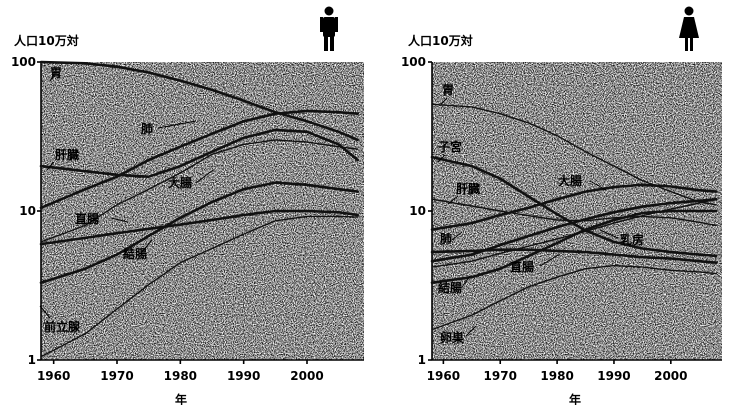 This screenshot has width=729, height=405. Describe the element at coordinates (632, 239) in the screenshot. I see `series-label: 乳房` at that location.